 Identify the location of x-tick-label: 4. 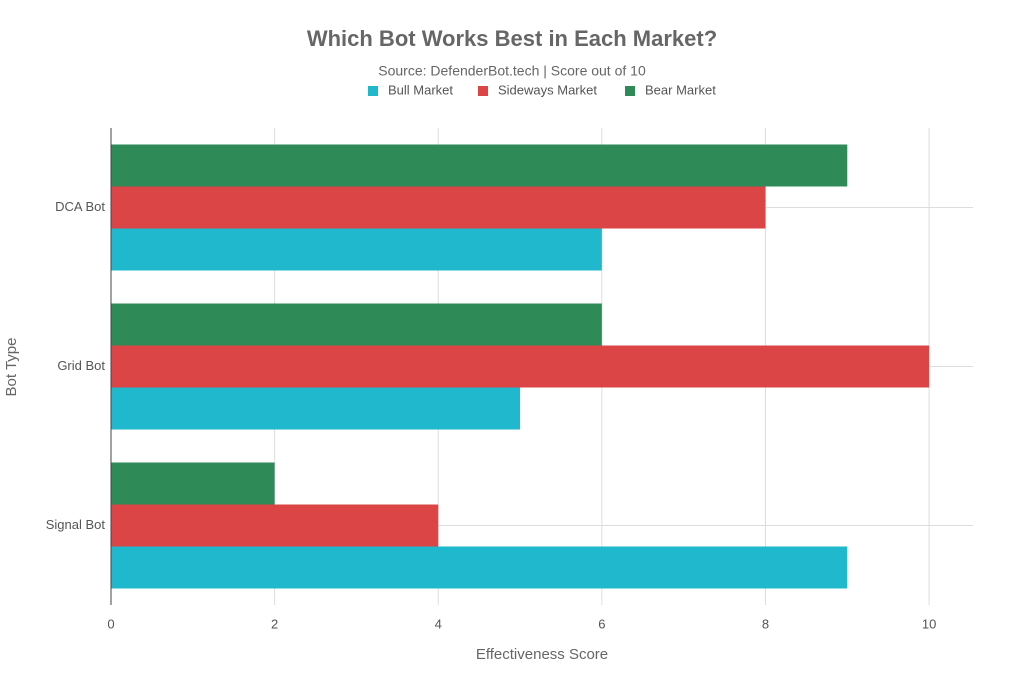
(438, 623).